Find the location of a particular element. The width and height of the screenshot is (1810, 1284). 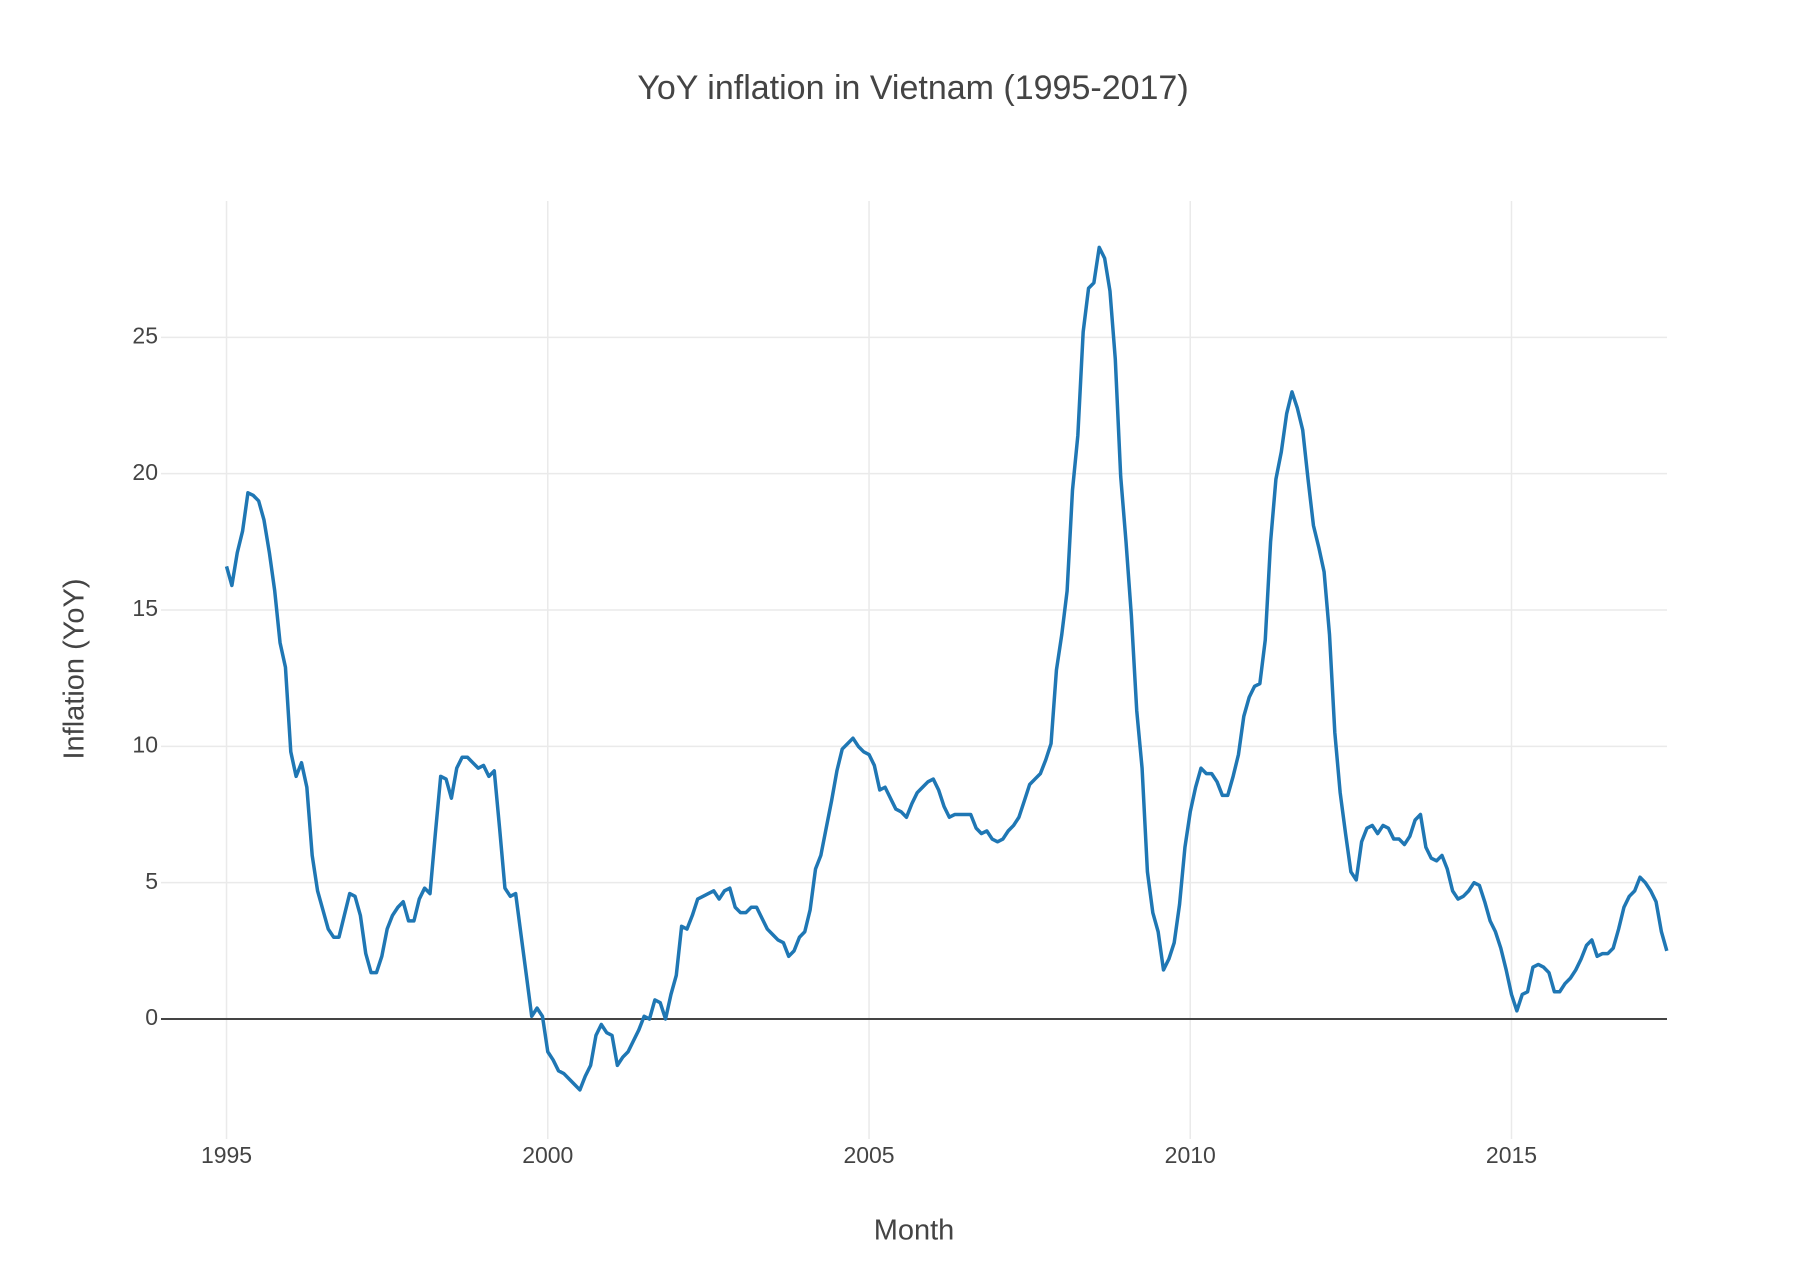

x-tick-label: 2000 is located at coordinates (547, 1155).